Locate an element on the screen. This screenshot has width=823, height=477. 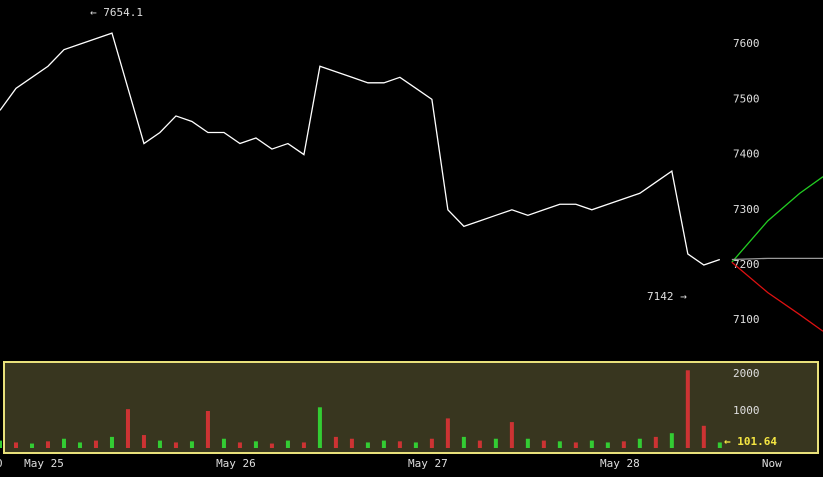
x-tick-label: Now is located at coordinates (772, 463).